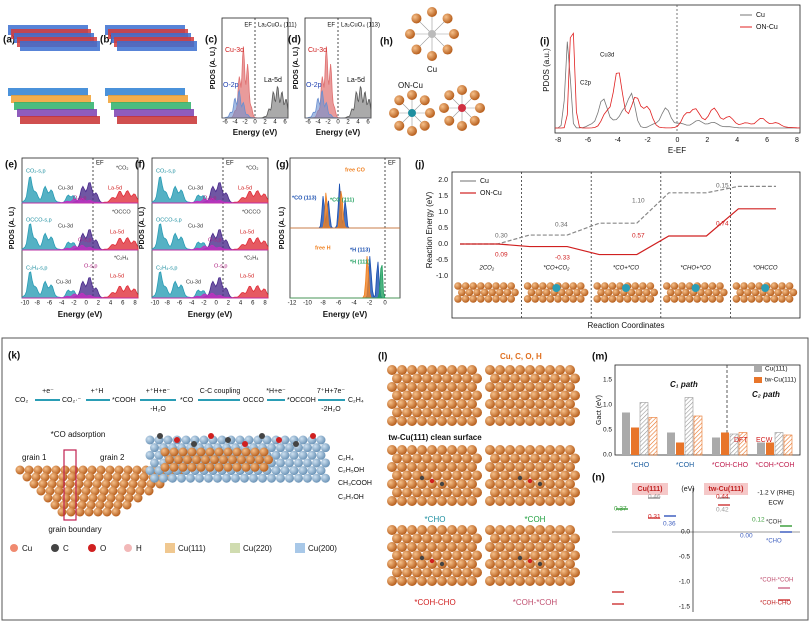 Image resolution: width=810 pixels, height=622 pixels. I want to click on label: C₂H₄-s,p, so click(37, 268).